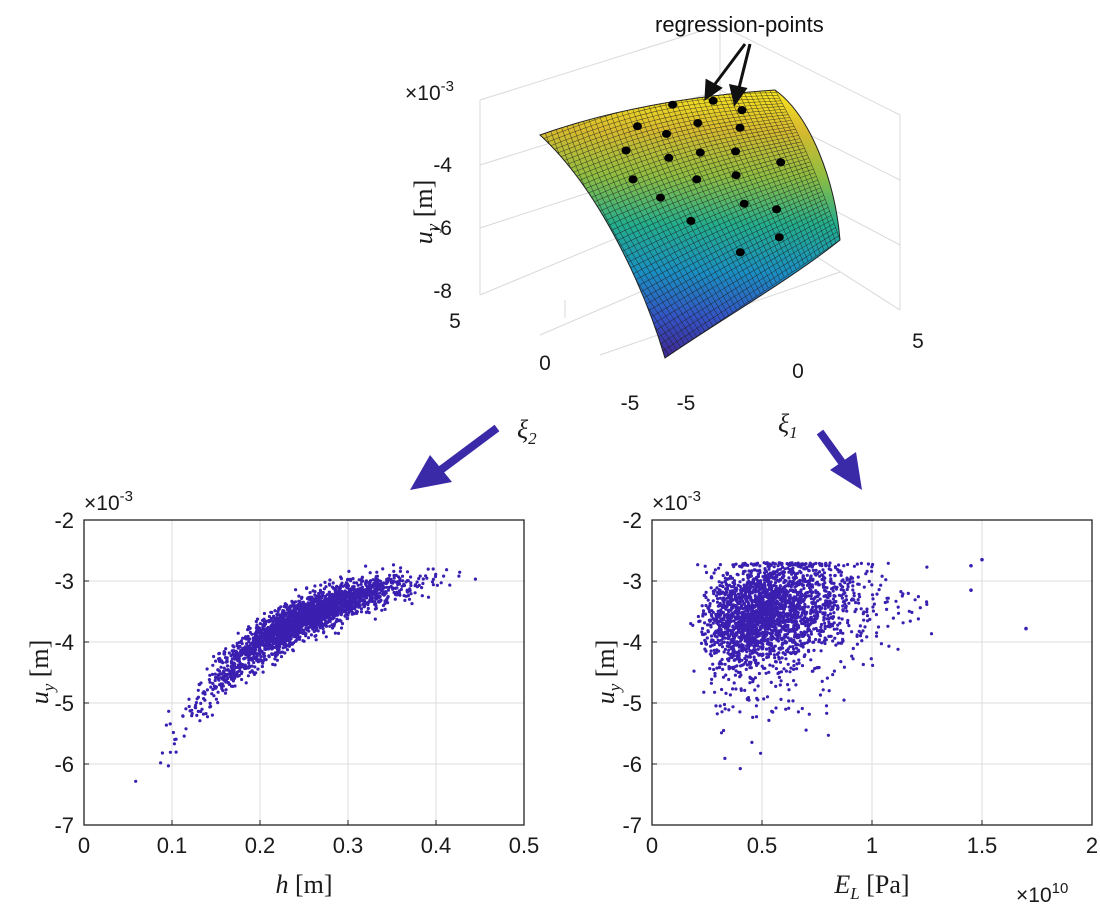 The image size is (1100, 912). Describe the element at coordinates (858, 664) in the screenshot. I see `scatter-points-EL` at that location.